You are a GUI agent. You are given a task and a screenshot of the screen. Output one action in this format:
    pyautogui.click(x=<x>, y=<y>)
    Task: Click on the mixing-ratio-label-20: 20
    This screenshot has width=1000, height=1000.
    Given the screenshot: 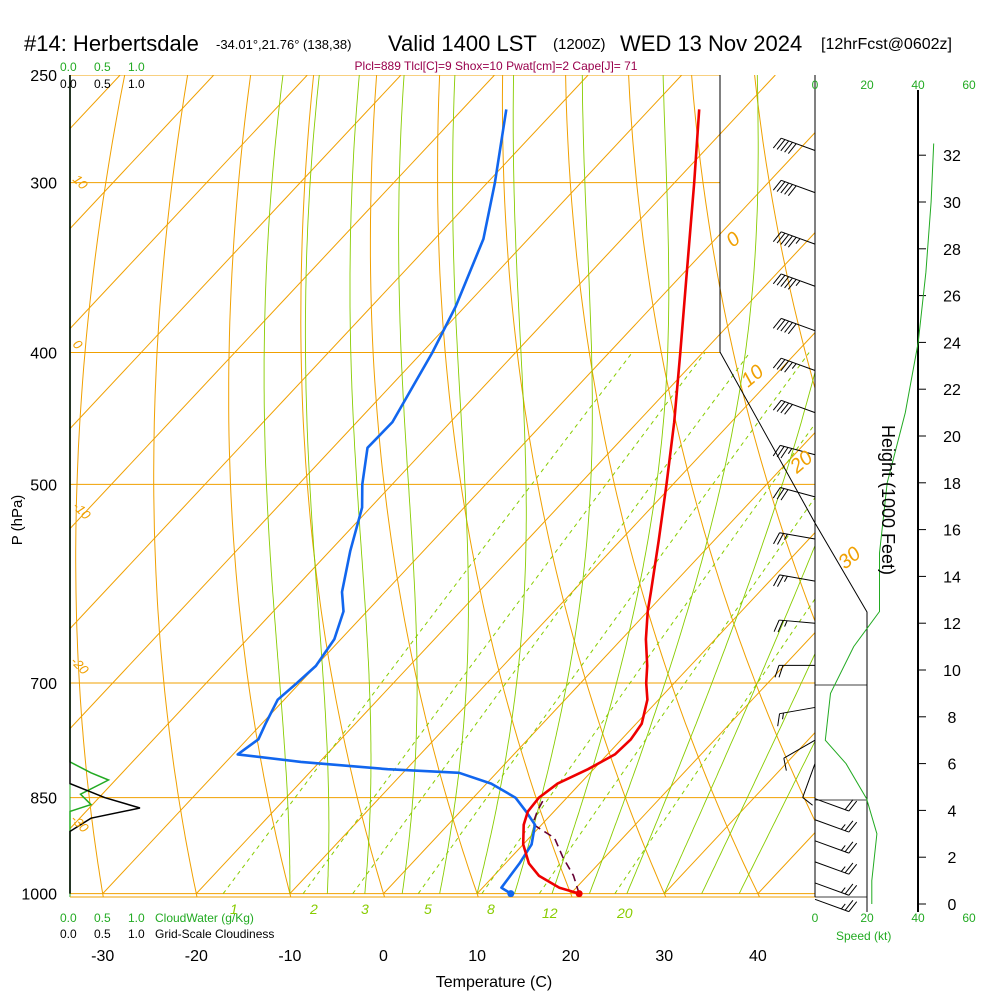 What is the action you would take?
    pyautogui.click(x=624, y=913)
    